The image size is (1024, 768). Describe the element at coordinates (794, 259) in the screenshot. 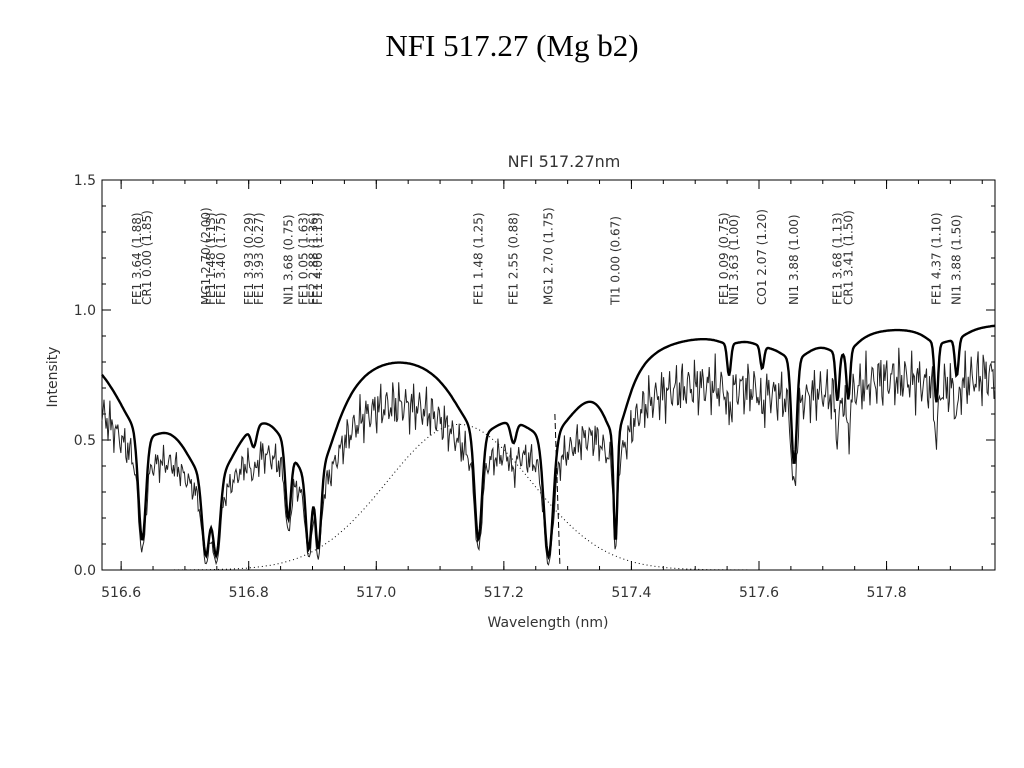

I see `line-id-label: NI1 3.88 (1.00)` at that location.